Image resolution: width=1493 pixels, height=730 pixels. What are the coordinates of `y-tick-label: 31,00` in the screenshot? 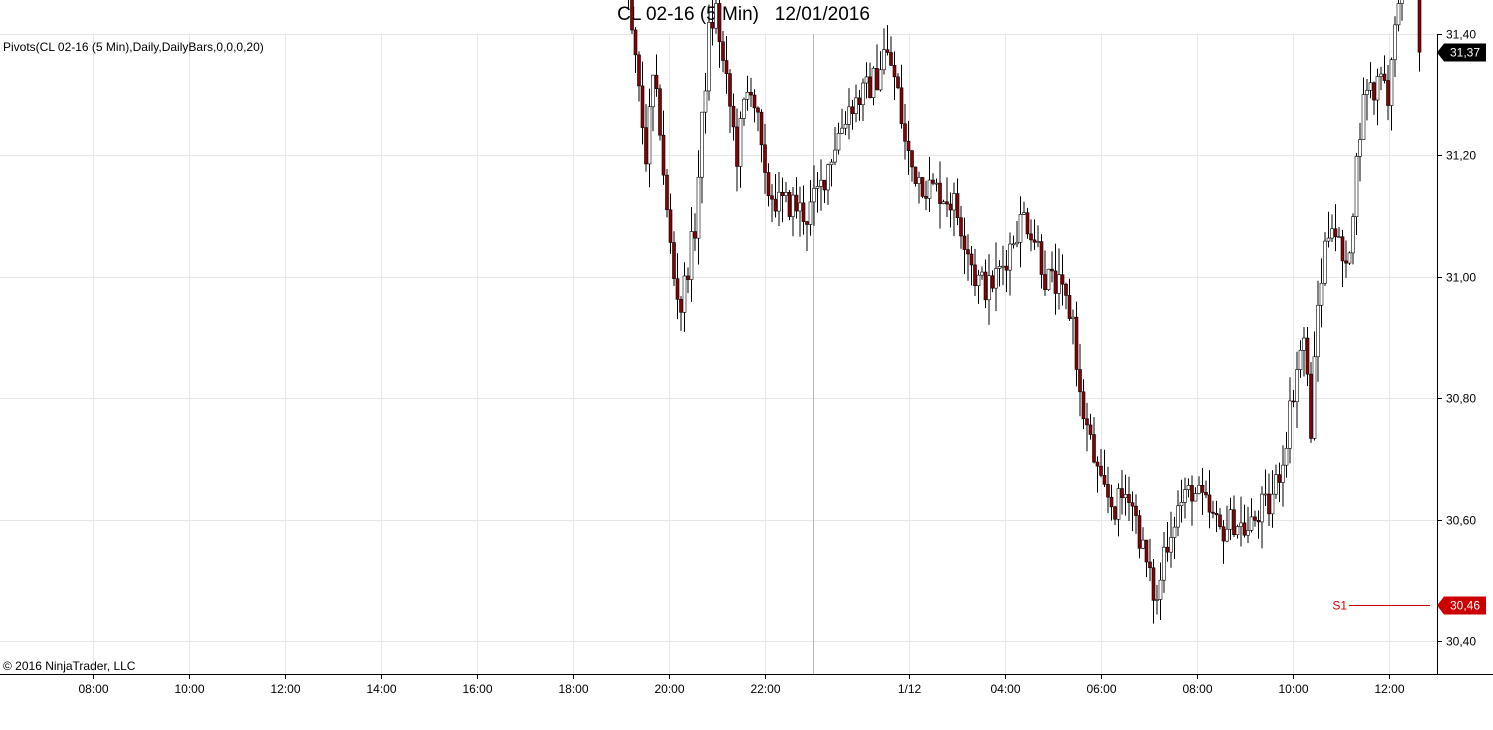 It's located at (1461, 278).